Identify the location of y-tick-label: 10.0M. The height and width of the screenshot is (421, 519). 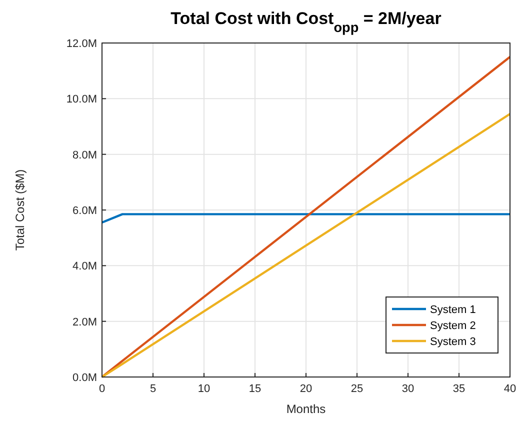
(81, 100).